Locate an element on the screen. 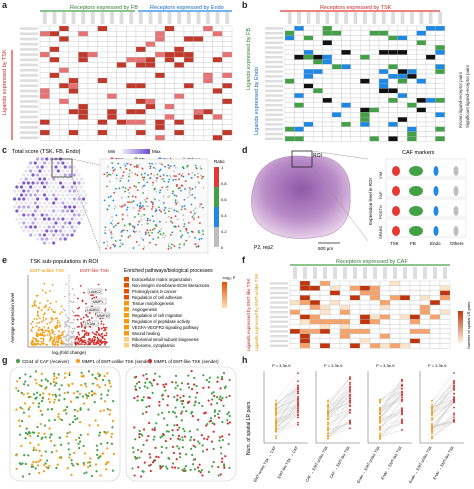 The height and width of the screenshot is (489, 474). violin is located at coordinates (396, 231).